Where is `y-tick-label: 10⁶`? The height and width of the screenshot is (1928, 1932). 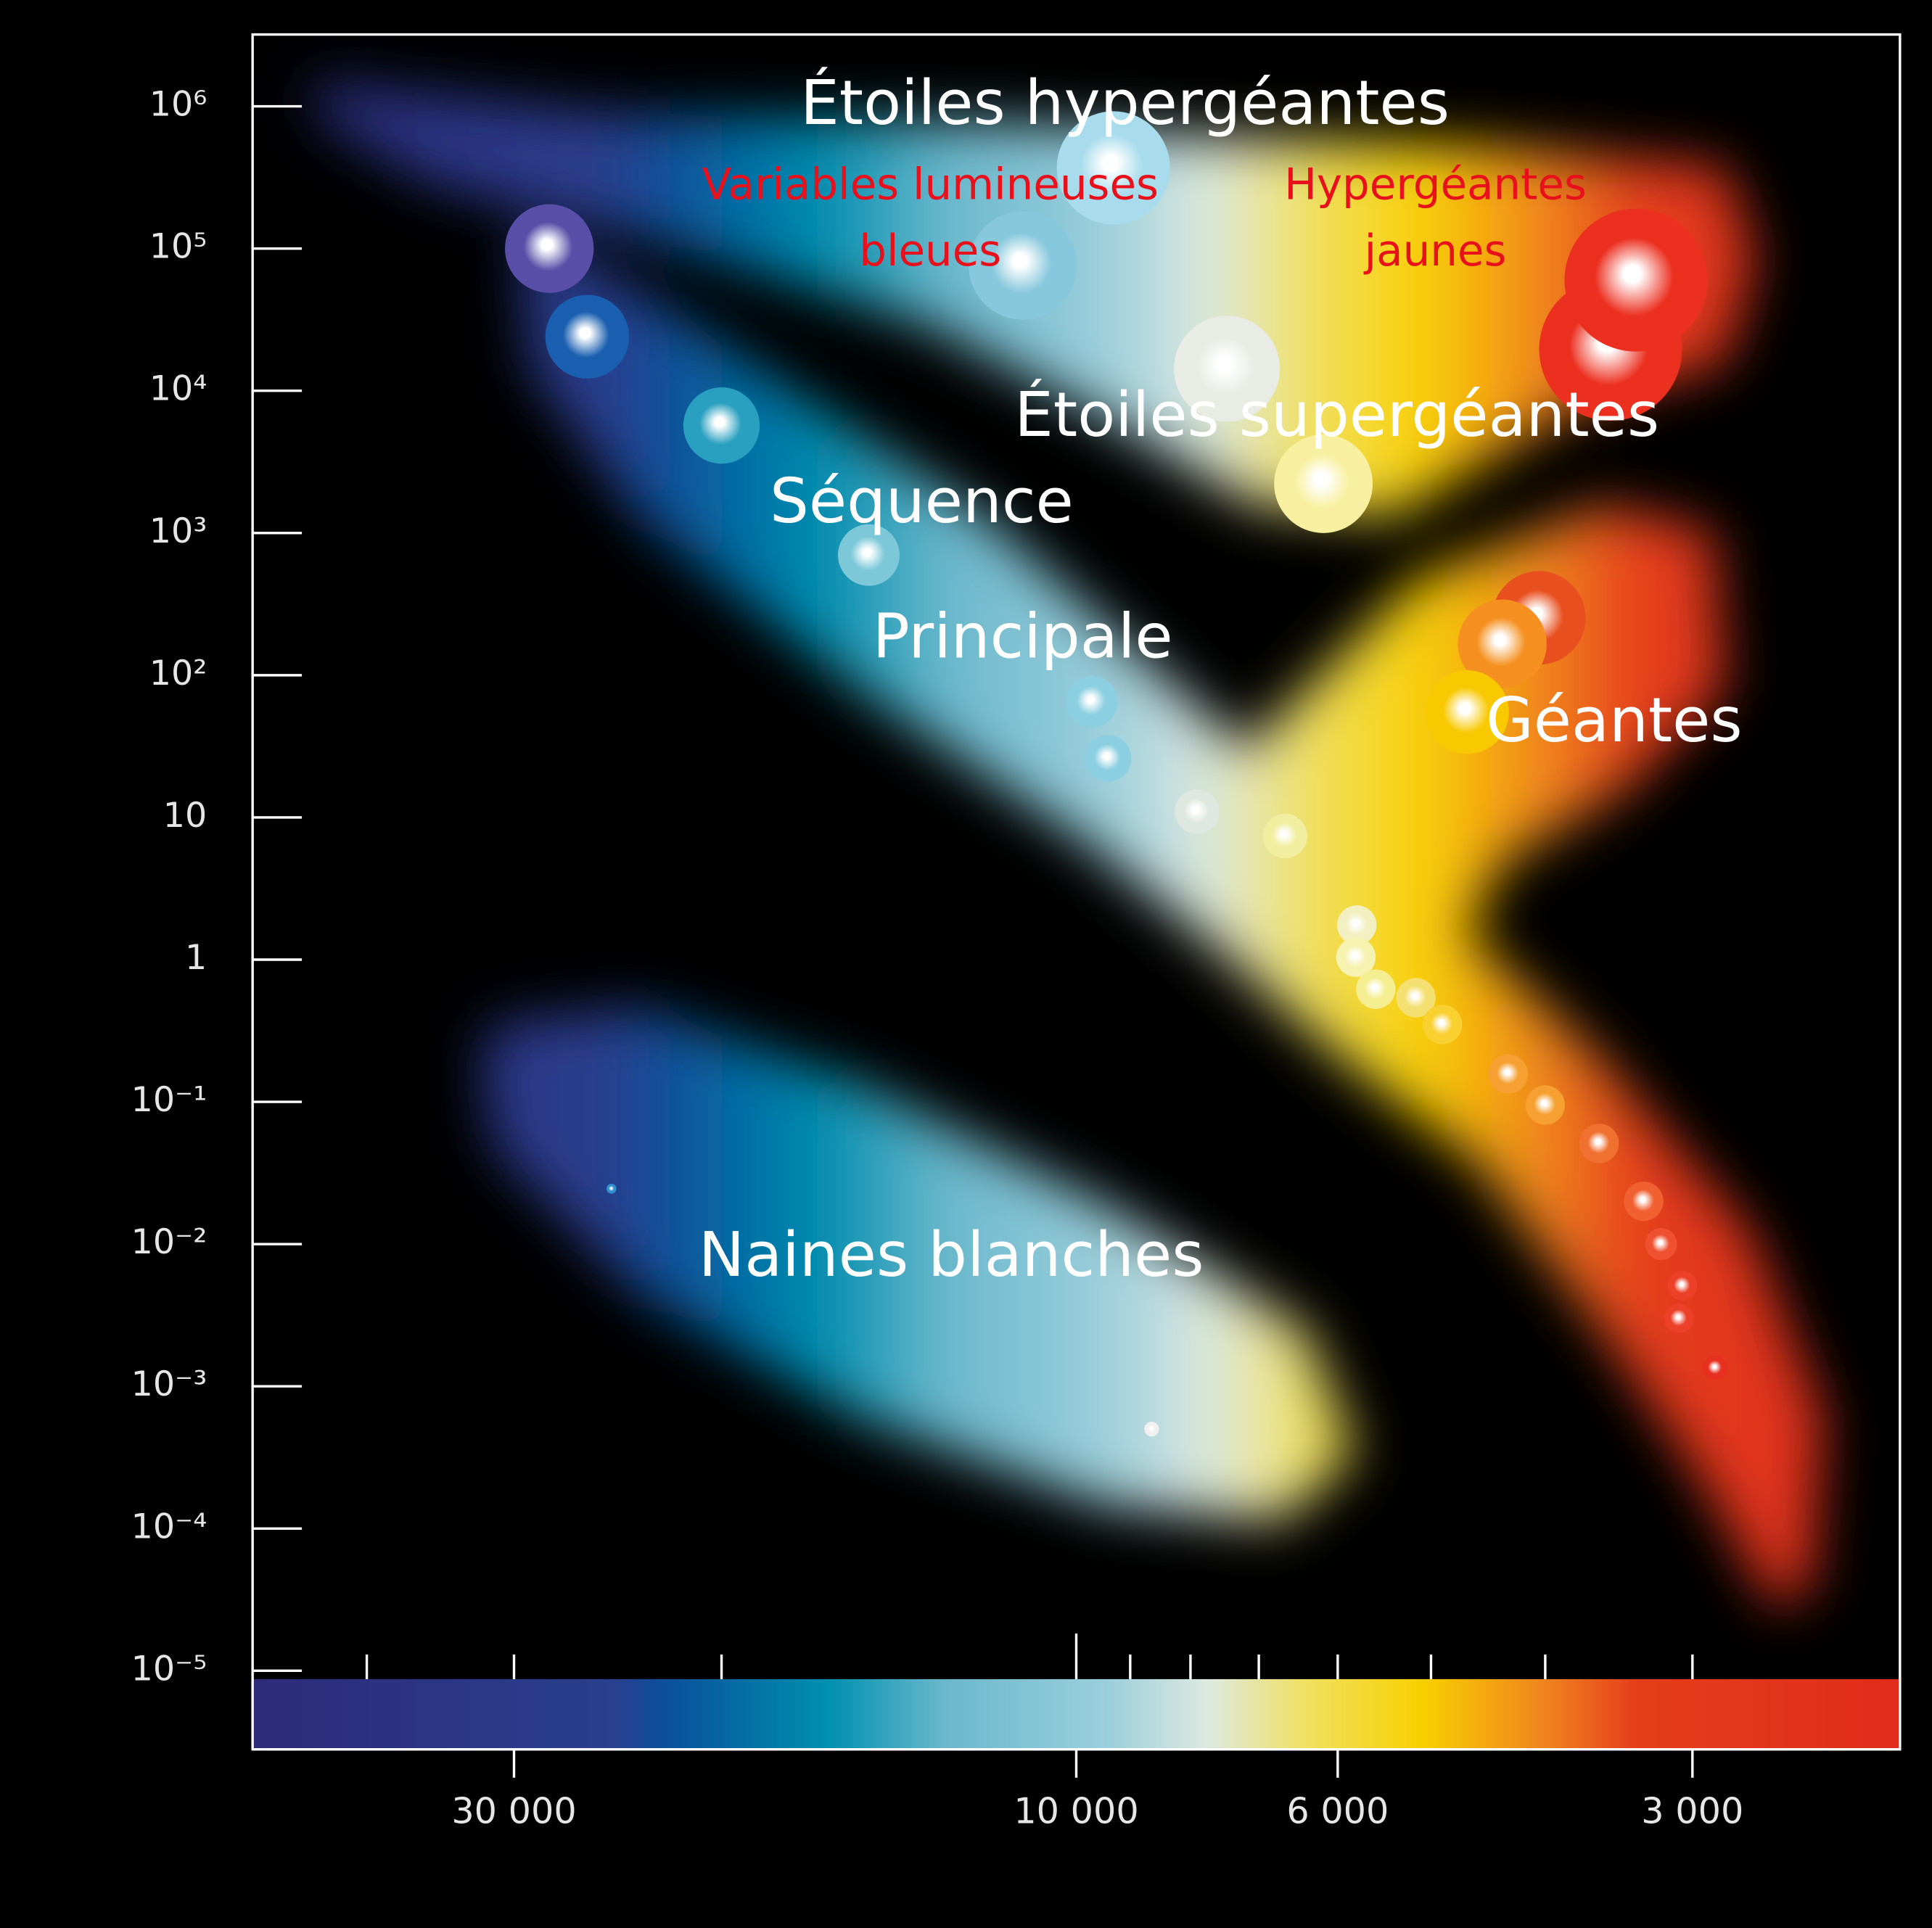 y-tick-label: 10⁶ is located at coordinates (178, 105).